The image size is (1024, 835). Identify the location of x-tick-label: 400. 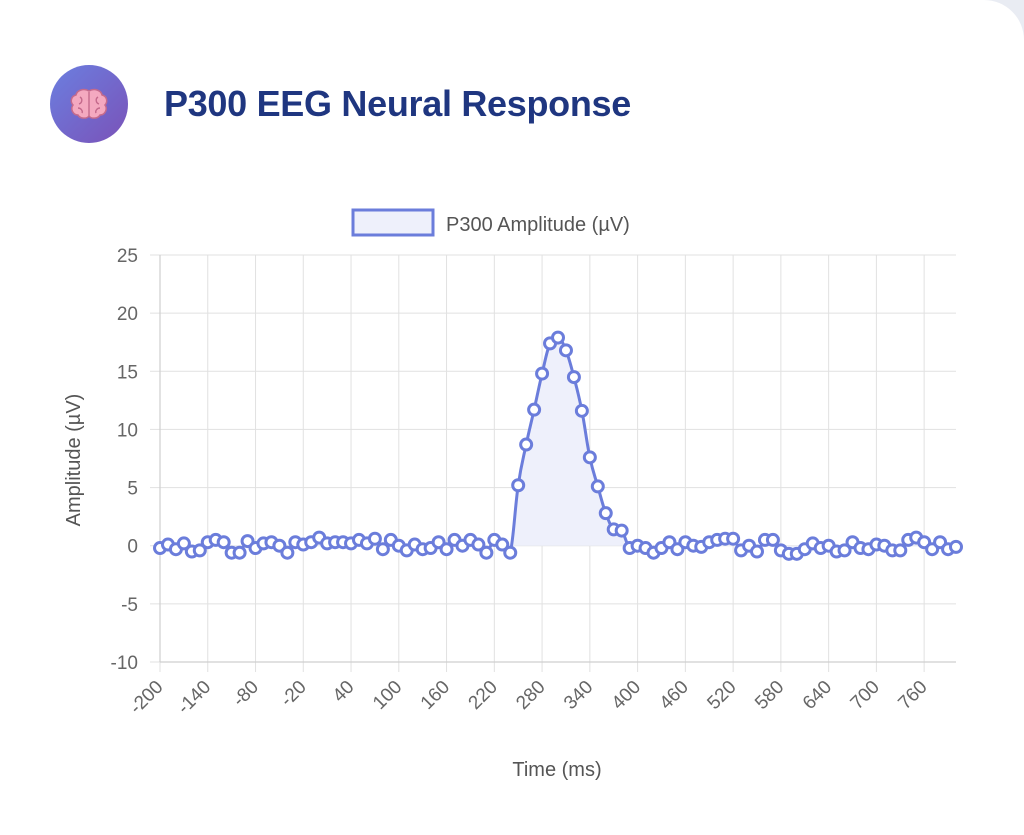
(626, 695).